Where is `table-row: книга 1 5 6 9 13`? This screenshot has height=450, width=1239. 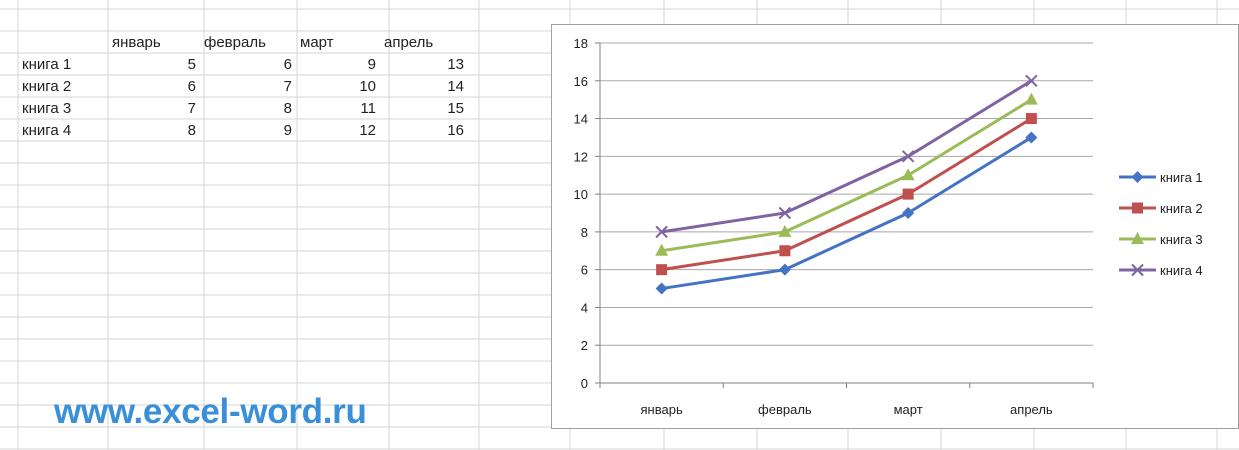
table-row: книга 1 5 6 9 13 is located at coordinates (243, 64).